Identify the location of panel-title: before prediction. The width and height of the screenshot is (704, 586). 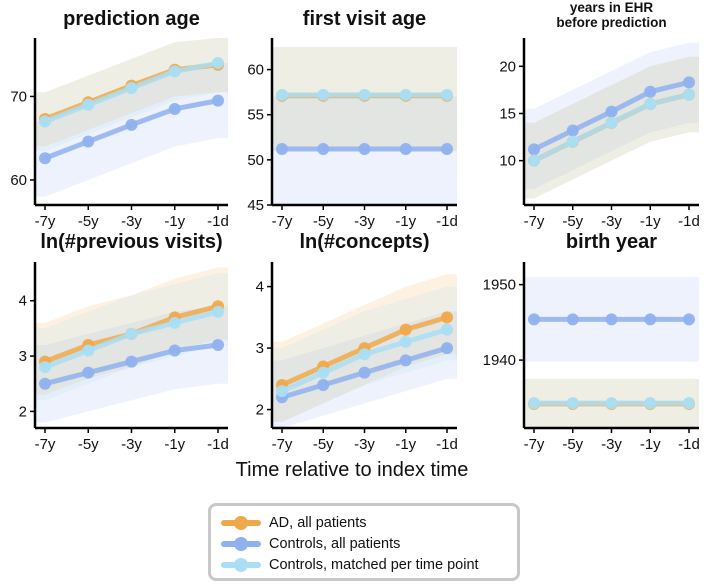
(611, 22).